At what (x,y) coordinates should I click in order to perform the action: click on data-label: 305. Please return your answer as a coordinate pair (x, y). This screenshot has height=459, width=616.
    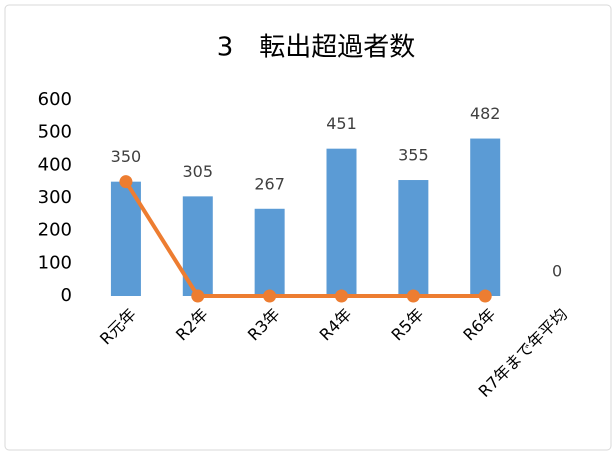
    Looking at the image, I should click on (198, 171).